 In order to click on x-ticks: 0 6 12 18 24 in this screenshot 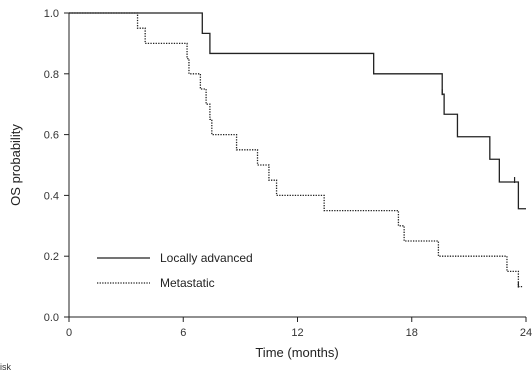, I will do `click(299, 328)`.